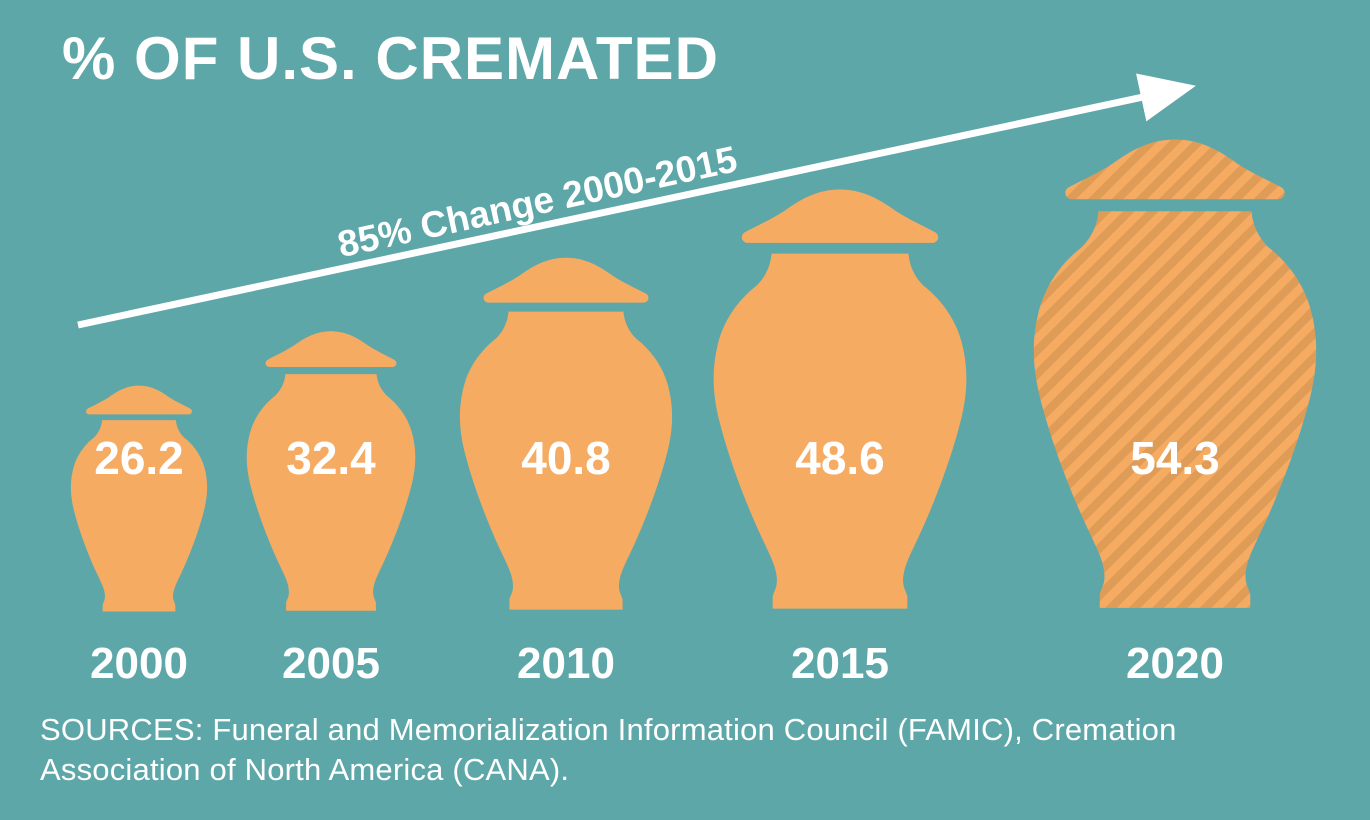  Describe the element at coordinates (331, 509) in the screenshot. I see `urn-2005: 32.4 2005` at that location.